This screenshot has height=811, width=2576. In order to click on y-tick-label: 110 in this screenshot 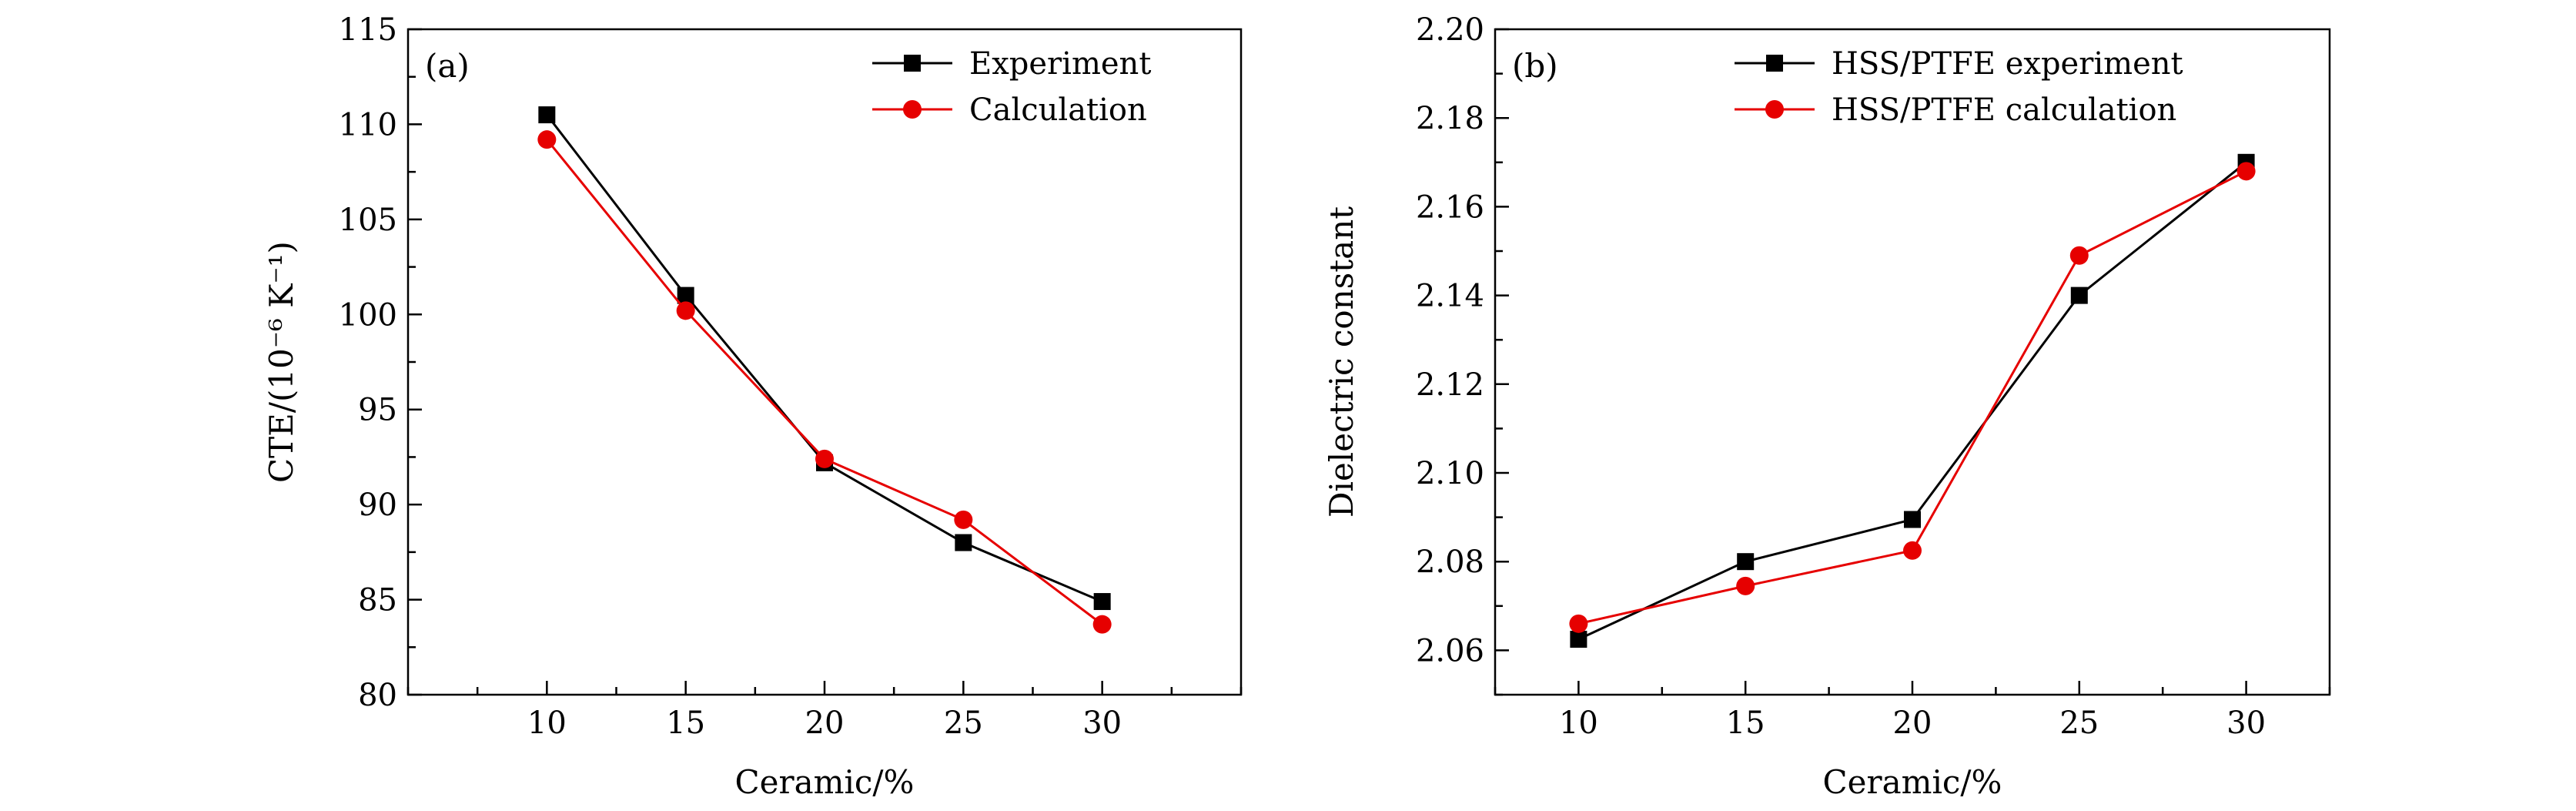, I will do `click(368, 124)`.